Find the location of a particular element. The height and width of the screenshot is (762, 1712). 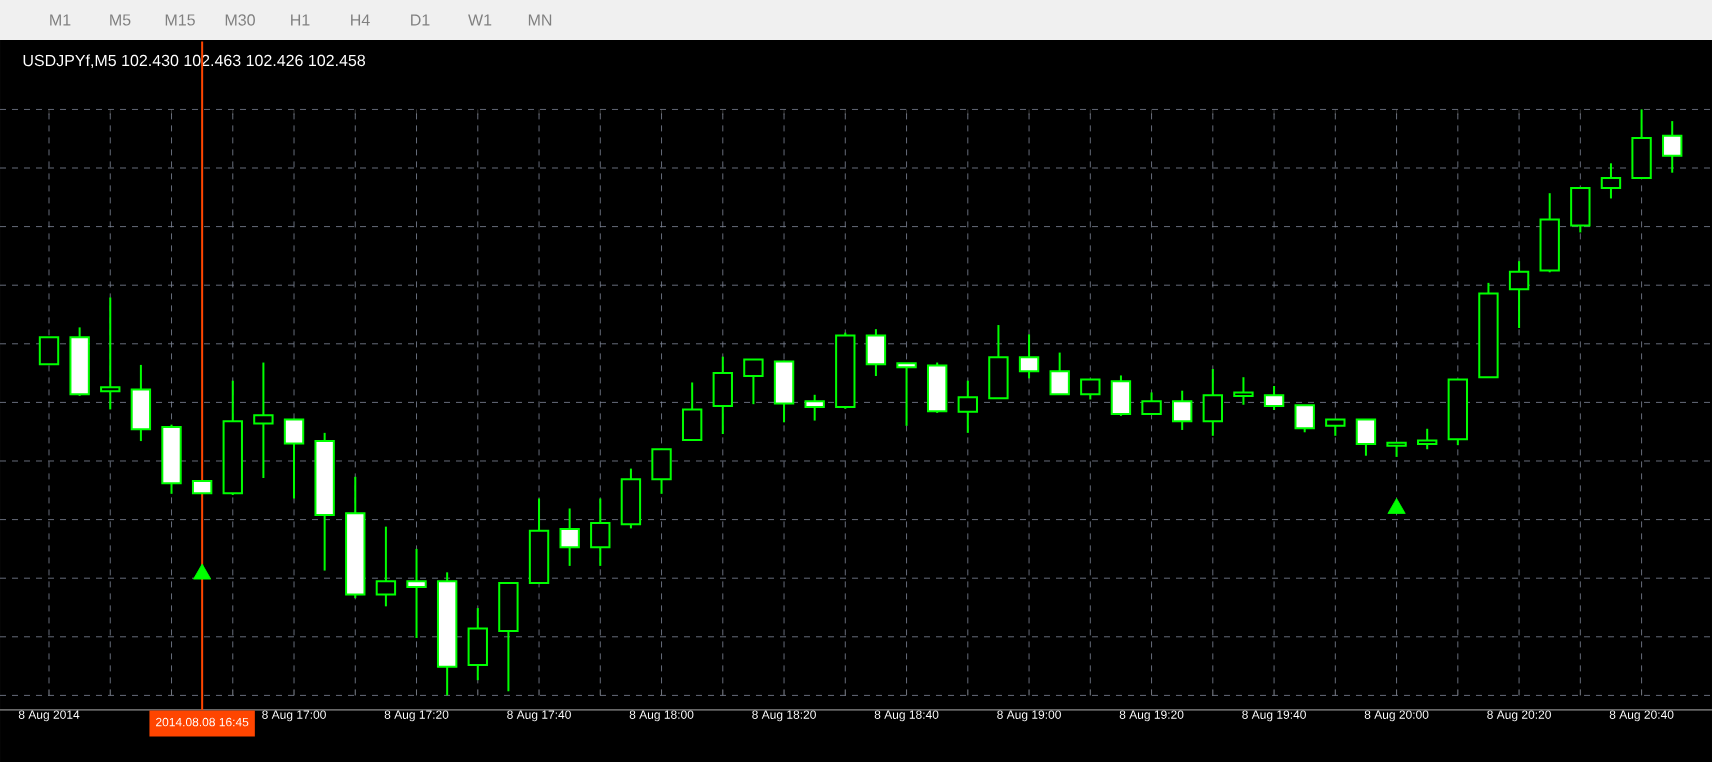

text: W1 is located at coordinates (480, 20).